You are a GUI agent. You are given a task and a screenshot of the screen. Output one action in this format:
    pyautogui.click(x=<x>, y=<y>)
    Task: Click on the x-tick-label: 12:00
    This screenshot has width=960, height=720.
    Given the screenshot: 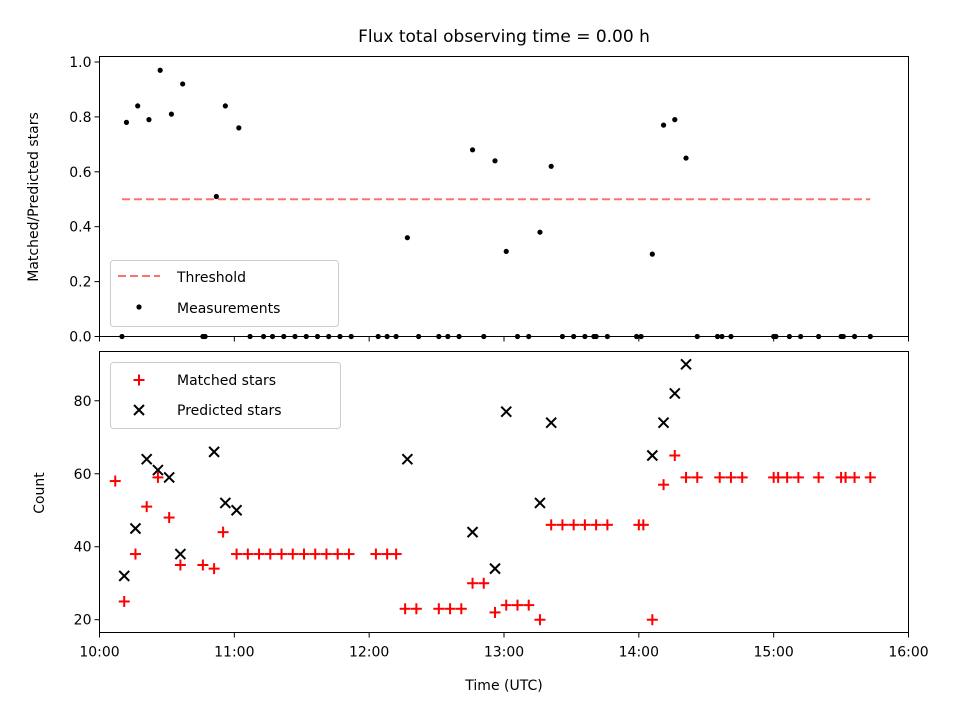 What is the action you would take?
    pyautogui.click(x=369, y=653)
    